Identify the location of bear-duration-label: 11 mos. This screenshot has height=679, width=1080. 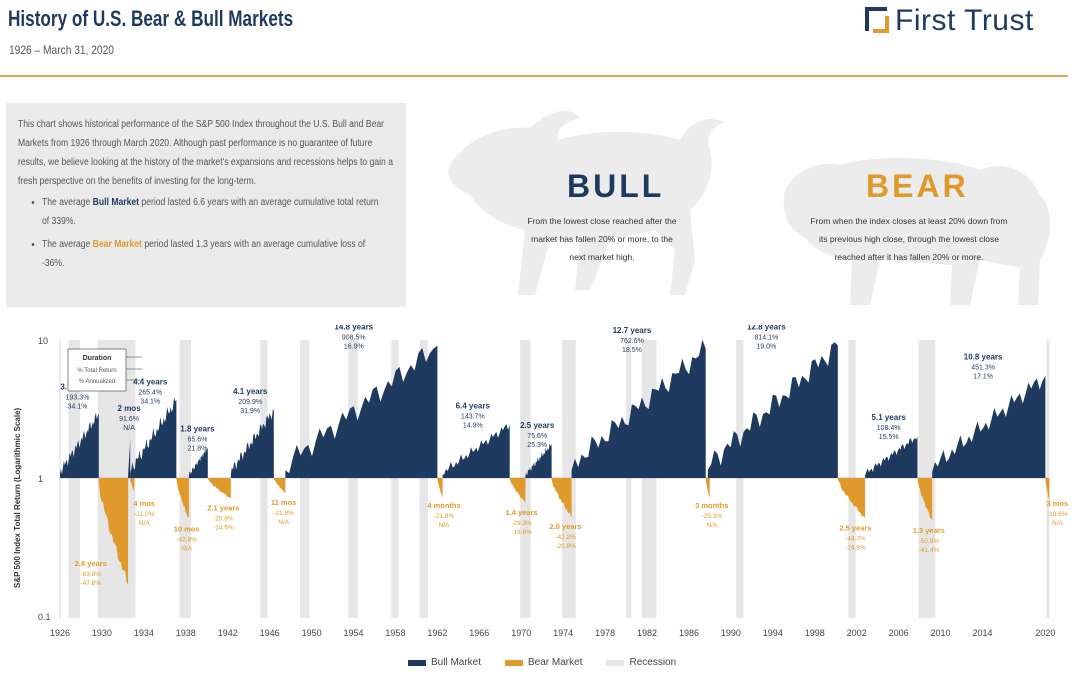
(283, 502).